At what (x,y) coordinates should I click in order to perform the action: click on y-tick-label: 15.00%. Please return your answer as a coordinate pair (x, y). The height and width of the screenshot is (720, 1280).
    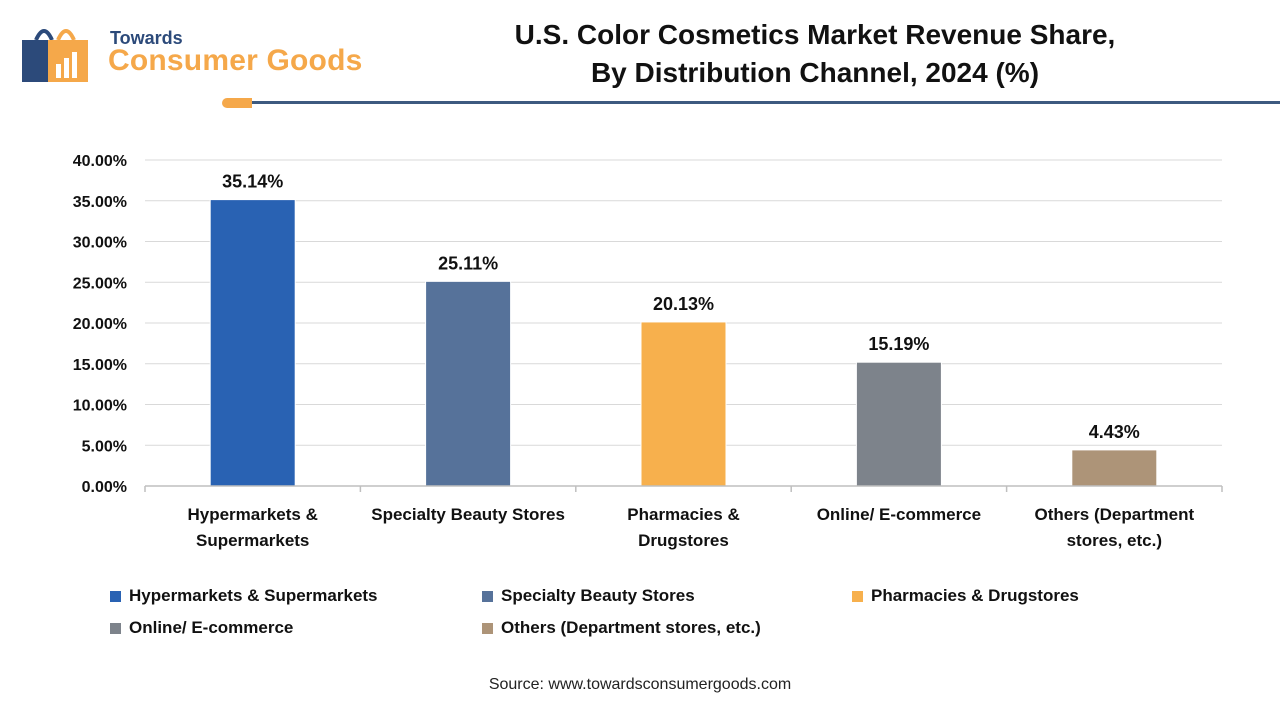
    Looking at the image, I should click on (100, 365).